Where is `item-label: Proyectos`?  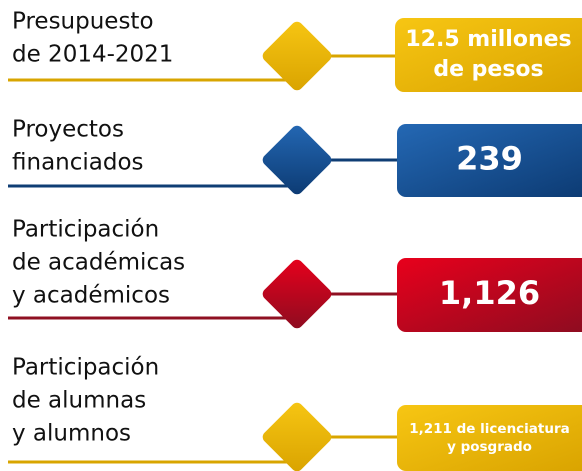 item-label: Proyectos is located at coordinates (68, 130).